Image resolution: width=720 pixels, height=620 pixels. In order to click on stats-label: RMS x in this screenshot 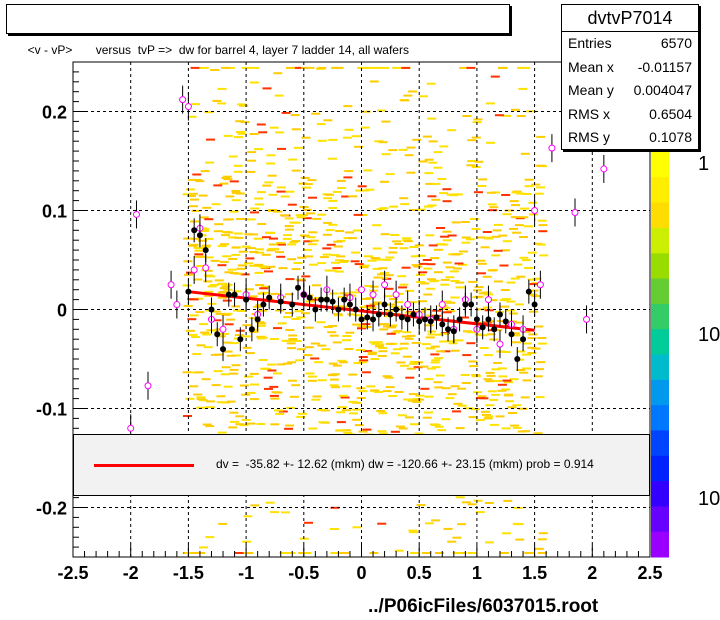, I will do `click(589, 113)`.